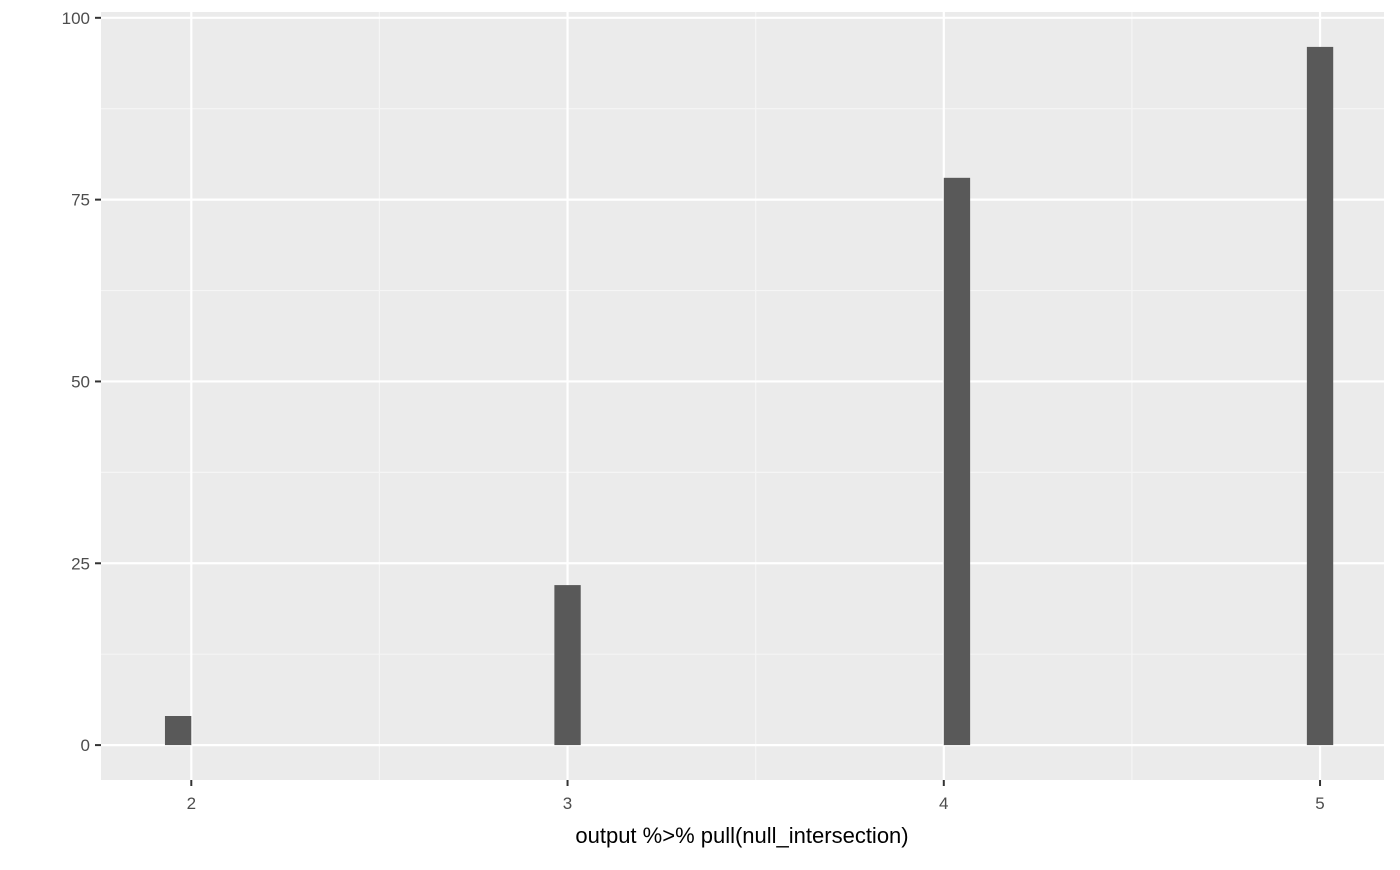 The height and width of the screenshot is (870, 1400). I want to click on x-axis: 2 3 4 5, so click(756, 796).